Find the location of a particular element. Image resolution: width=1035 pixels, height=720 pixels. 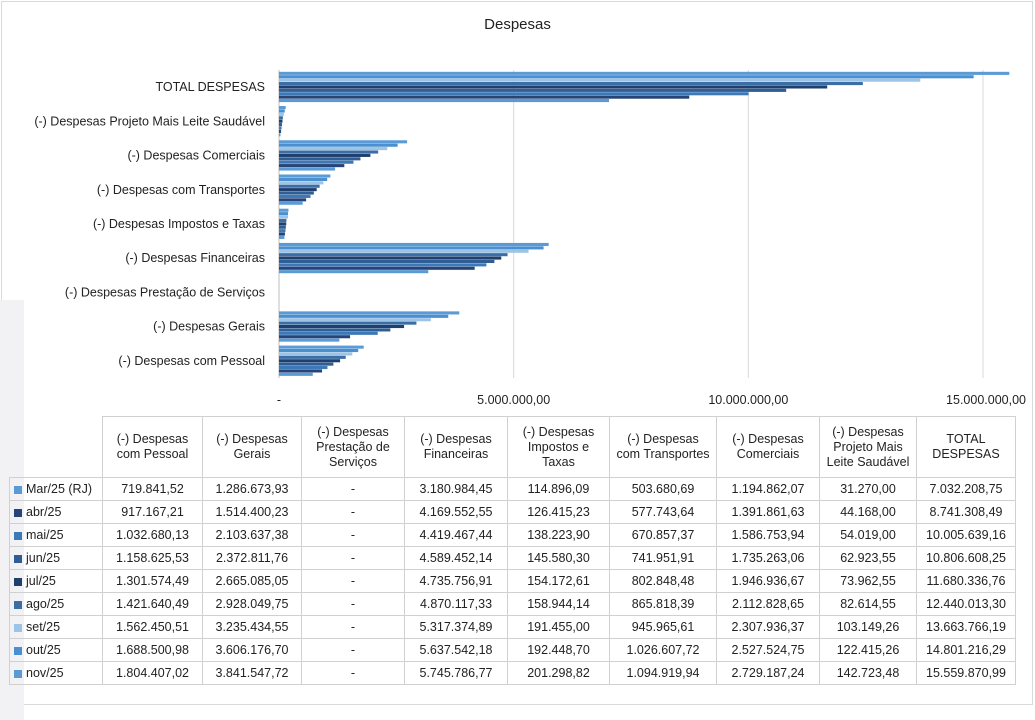

table-cell: 2.729.187,24 is located at coordinates (768, 673).